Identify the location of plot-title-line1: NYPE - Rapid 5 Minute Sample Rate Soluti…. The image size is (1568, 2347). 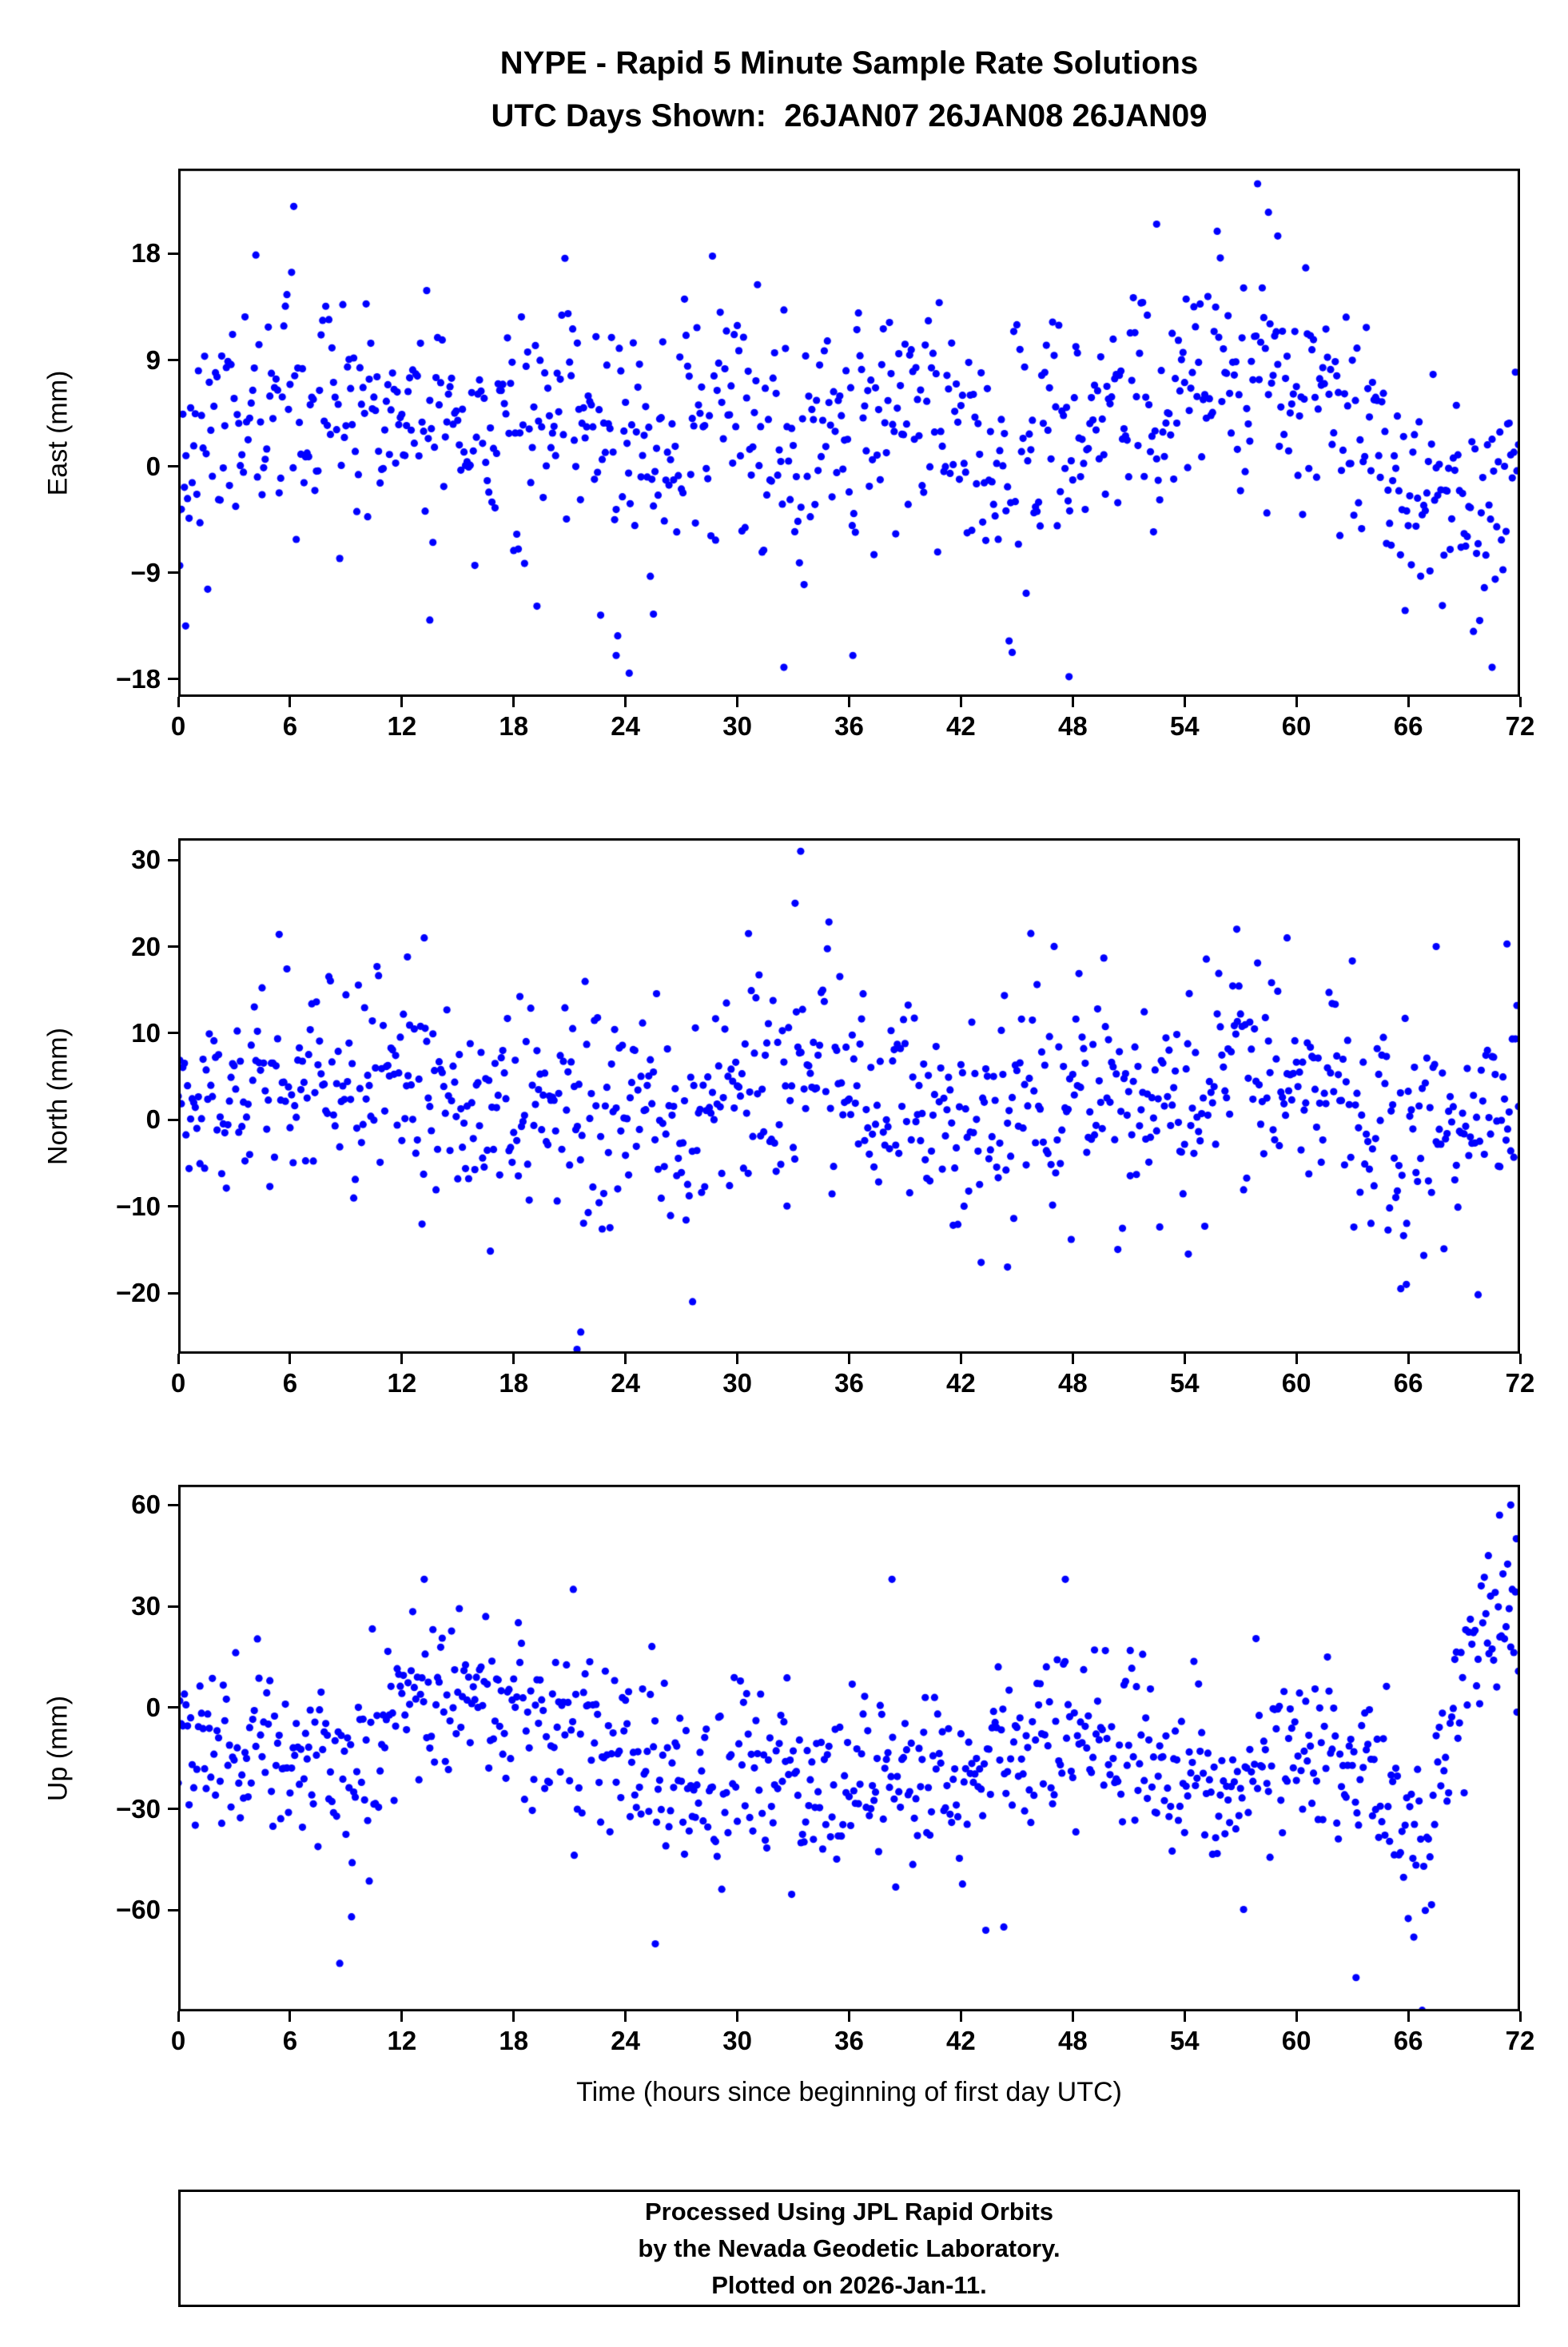
(849, 63).